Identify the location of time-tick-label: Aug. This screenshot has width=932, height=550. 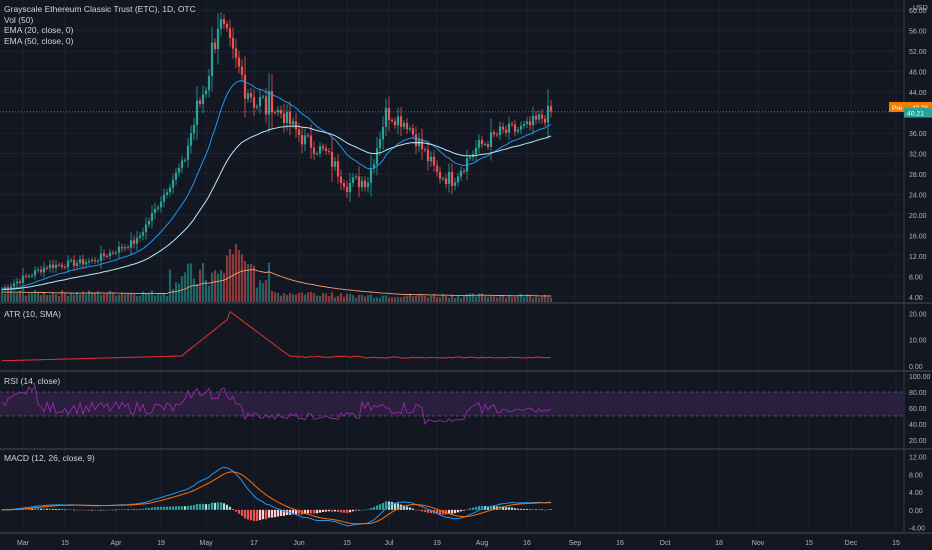
(482, 543).